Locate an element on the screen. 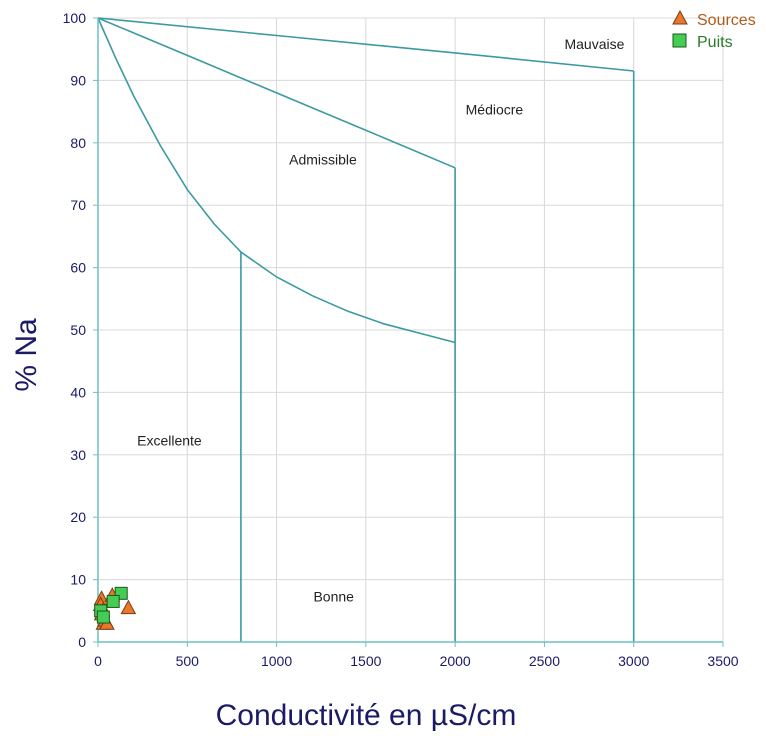  x-tick-label: 2000 is located at coordinates (455, 661).